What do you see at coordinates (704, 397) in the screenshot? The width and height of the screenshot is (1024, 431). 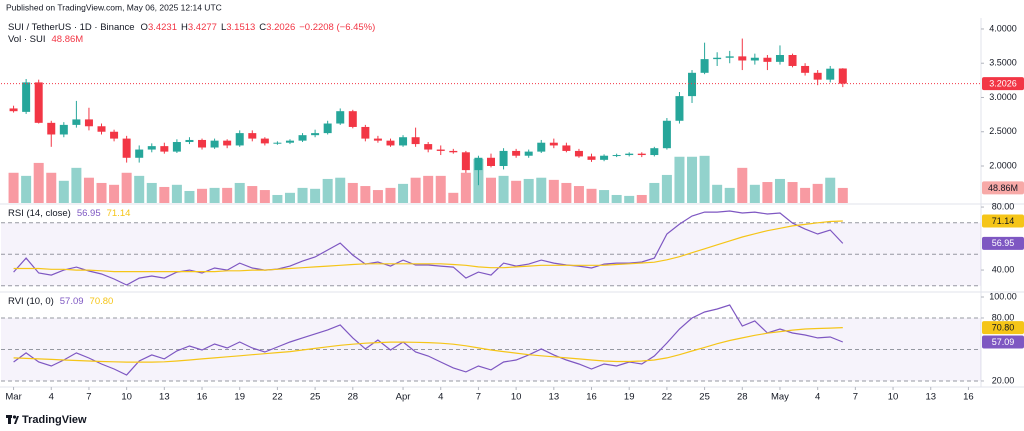 I see `x-tick-label: 25` at bounding box center [704, 397].